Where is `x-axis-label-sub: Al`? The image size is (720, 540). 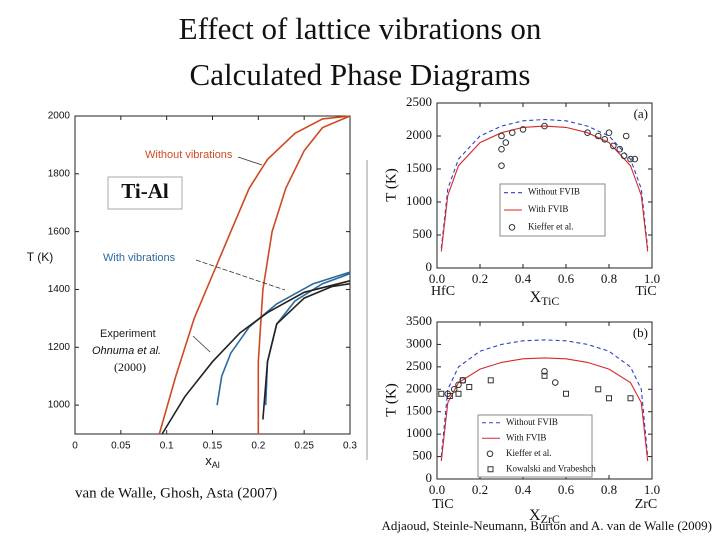
x-axis-label-sub: Al is located at coordinates (216, 465).